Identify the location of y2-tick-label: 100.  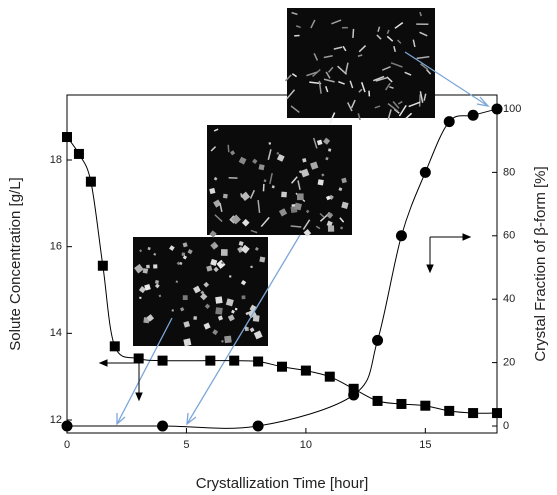
(512, 109).